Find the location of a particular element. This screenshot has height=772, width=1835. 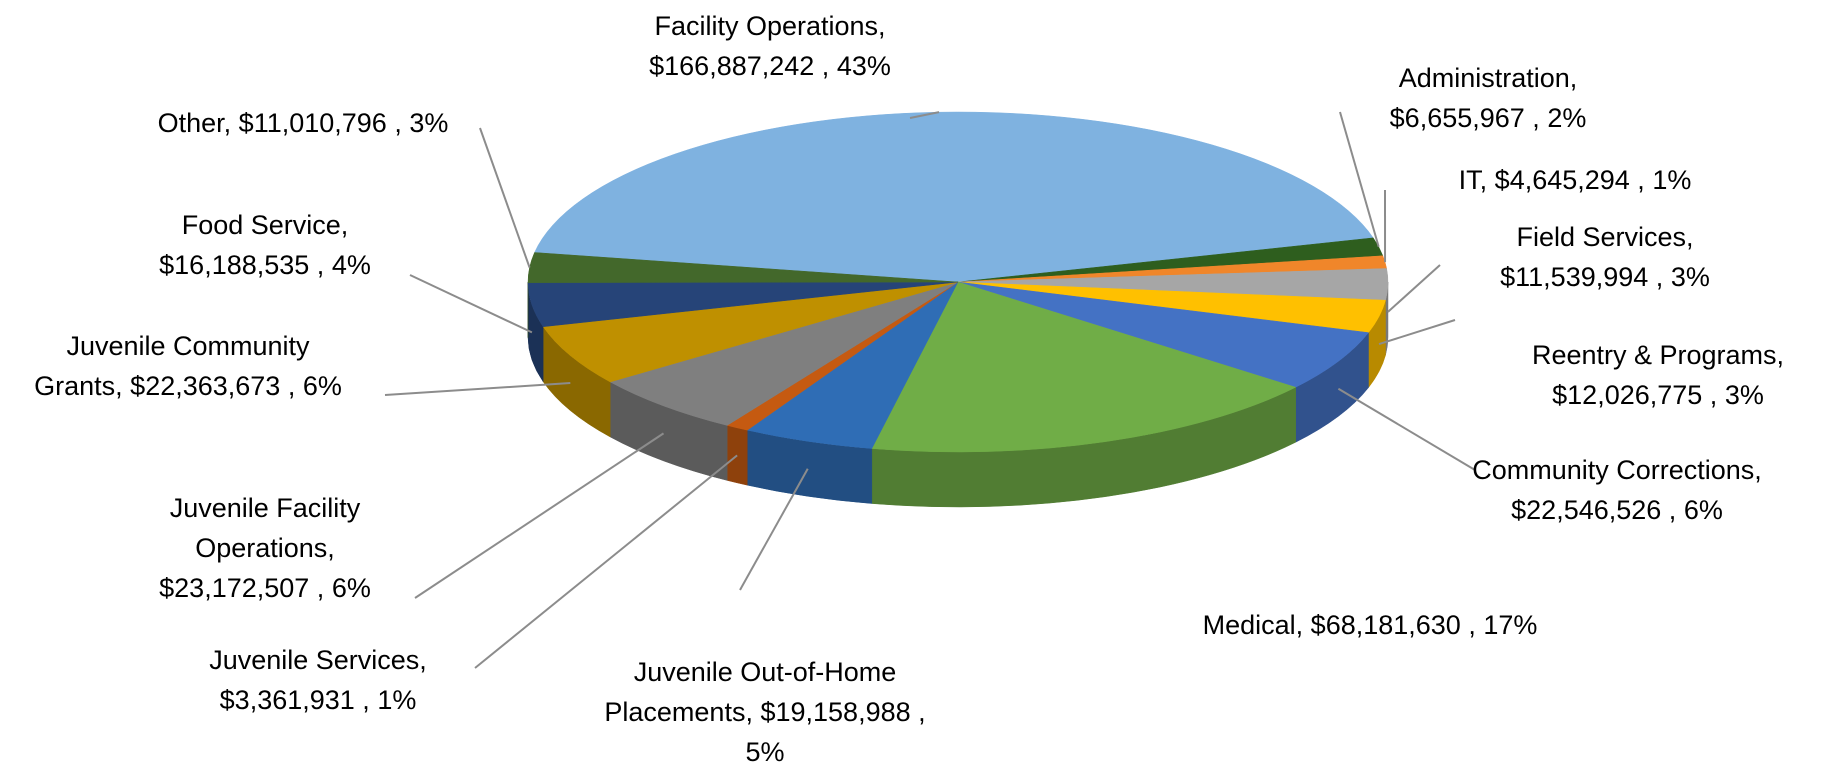

data-label: IT, $4,645,294 , 1% is located at coordinates (1575, 180).